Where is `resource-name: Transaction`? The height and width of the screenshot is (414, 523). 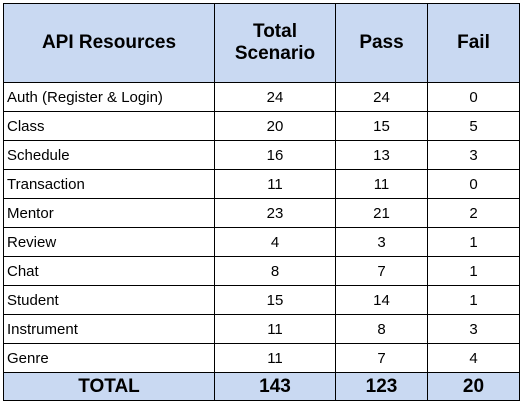 resource-name: Transaction is located at coordinates (109, 184).